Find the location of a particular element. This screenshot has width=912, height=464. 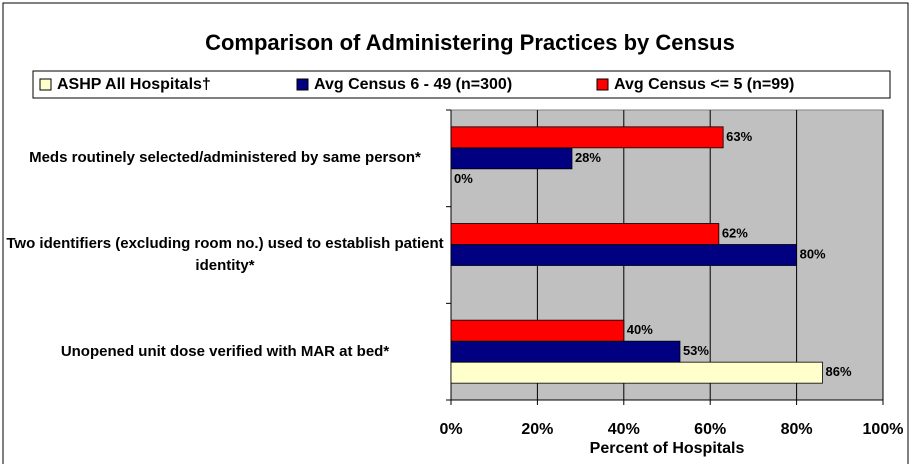

x-axis-title: Percent of Hospitals is located at coordinates (667, 448).